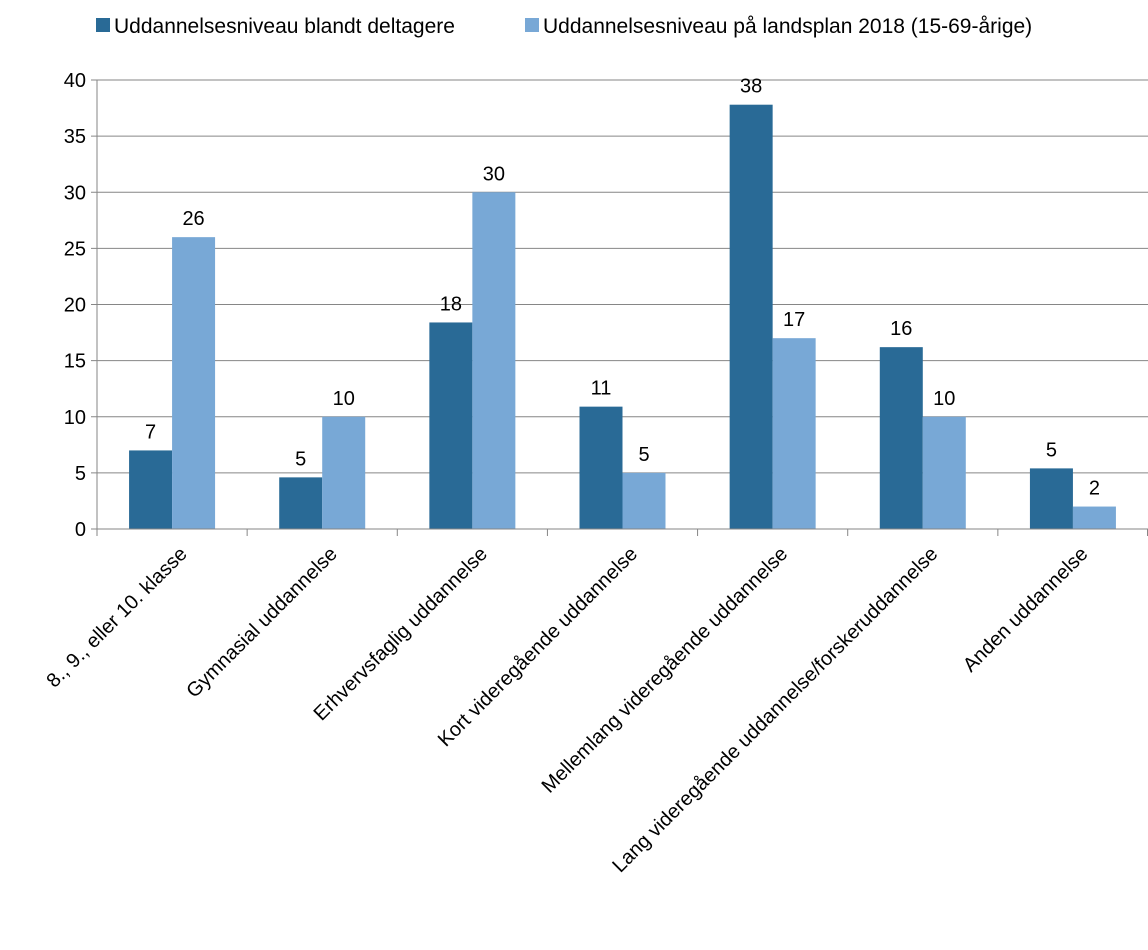 This screenshot has width=1148, height=950. I want to click on data-label-landsplan: 30, so click(494, 174).